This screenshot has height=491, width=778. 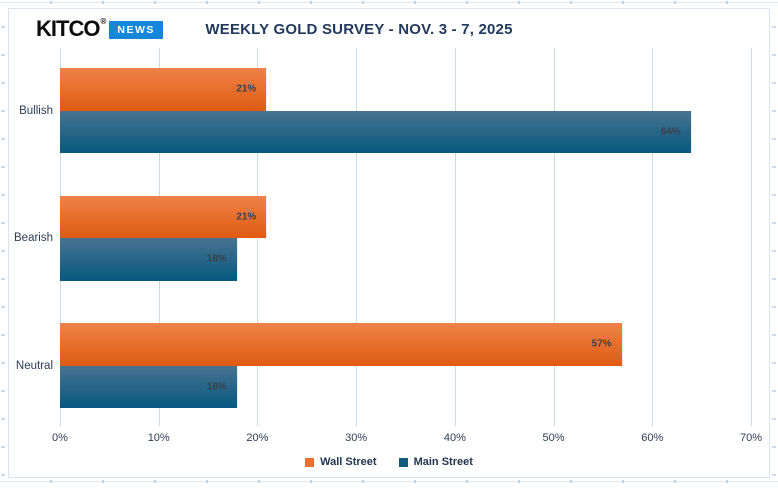 What do you see at coordinates (149, 259) in the screenshot?
I see `bar-bearish-main-street: 18%` at bounding box center [149, 259].